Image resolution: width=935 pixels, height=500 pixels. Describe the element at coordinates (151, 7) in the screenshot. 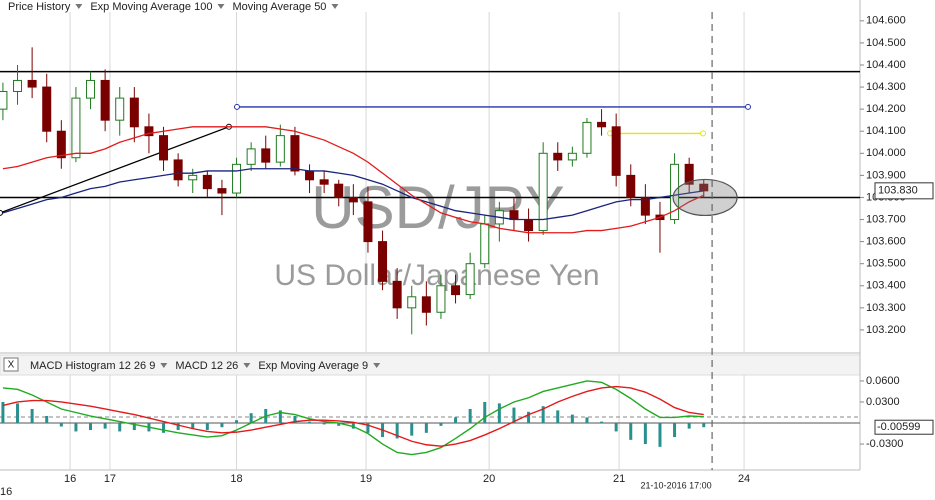

I see `legend-entry: Exp Moving Average 100` at that location.